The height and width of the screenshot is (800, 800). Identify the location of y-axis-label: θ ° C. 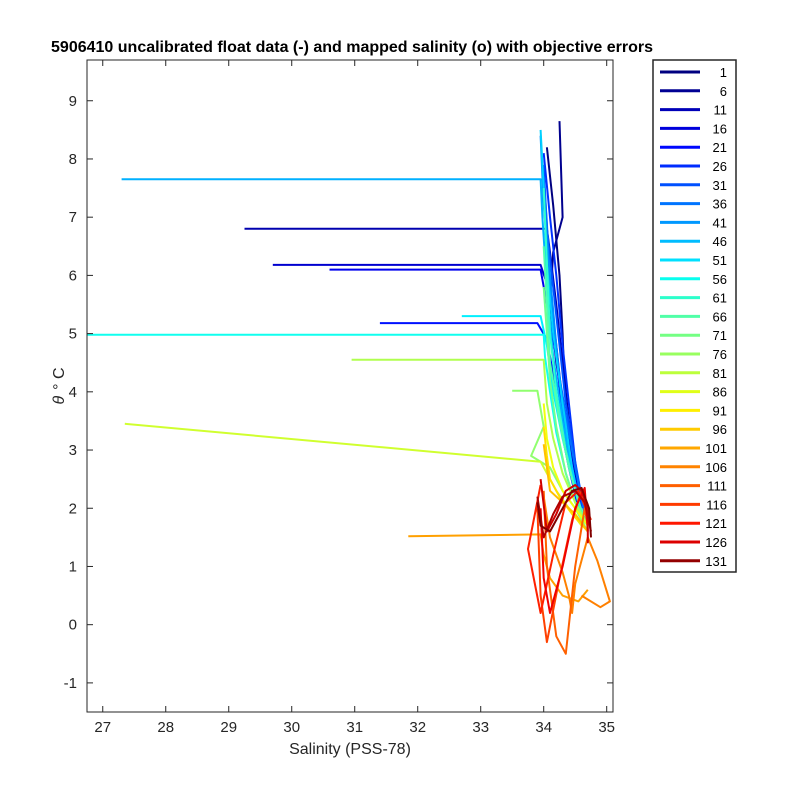
(59, 385).